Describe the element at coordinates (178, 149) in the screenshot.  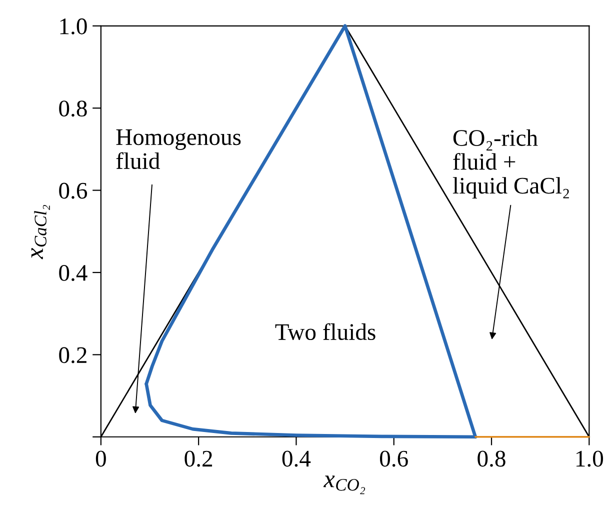
I see `annotation: Homogenous fluid` at that location.